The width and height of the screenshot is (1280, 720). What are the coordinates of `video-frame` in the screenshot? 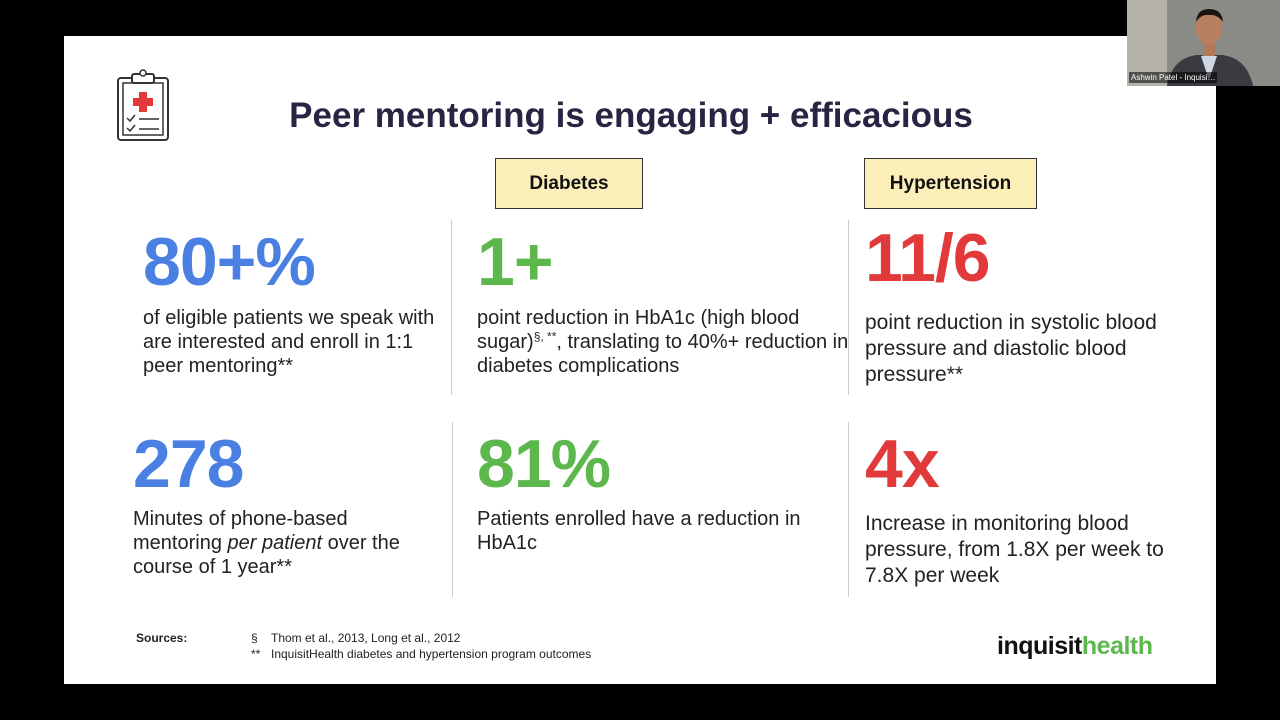 It's located at (1203, 43).